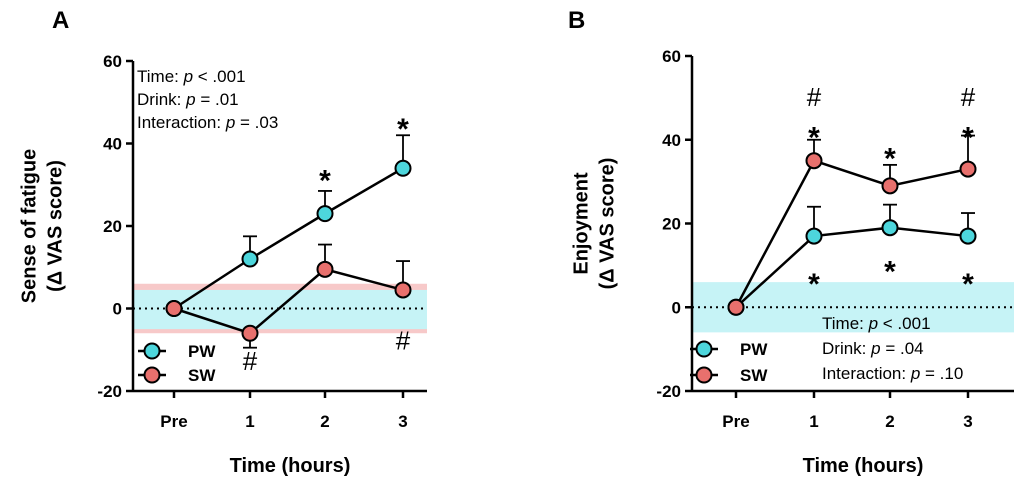 This screenshot has width=1024, height=488. I want to click on stats-line: Interaction: p = .10, so click(892, 373).